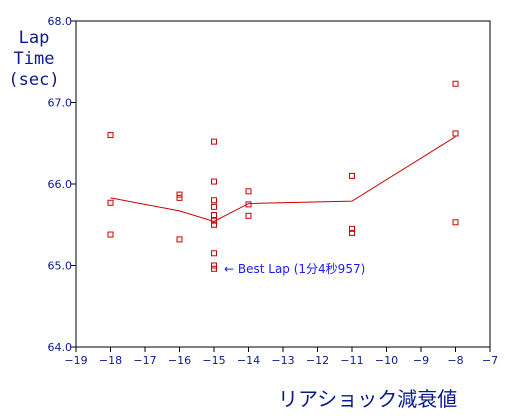  What do you see at coordinates (60, 21) in the screenshot?
I see `y-tick-label: 68.0` at bounding box center [60, 21].